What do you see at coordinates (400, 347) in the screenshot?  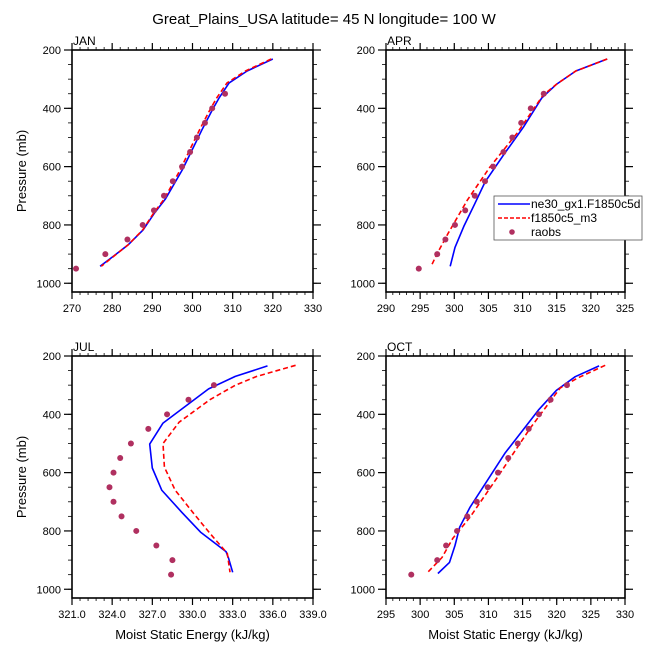 I see `panel-title: OCT` at bounding box center [400, 347].